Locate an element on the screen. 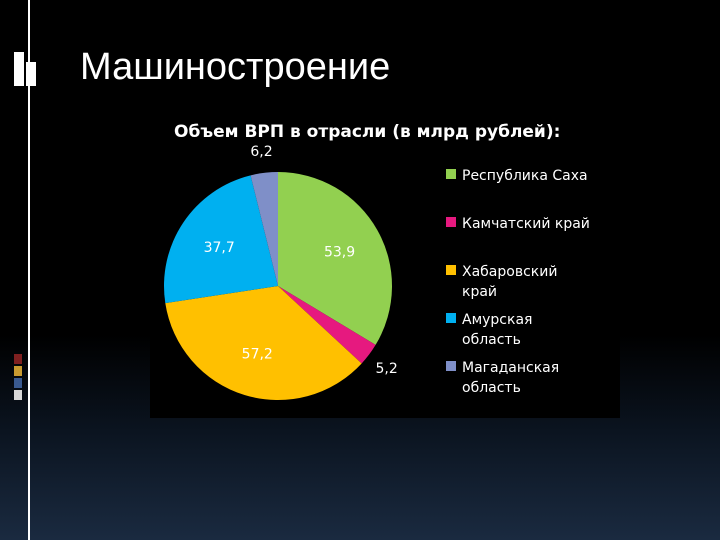  data-label-5: 6,2 is located at coordinates (261, 152).